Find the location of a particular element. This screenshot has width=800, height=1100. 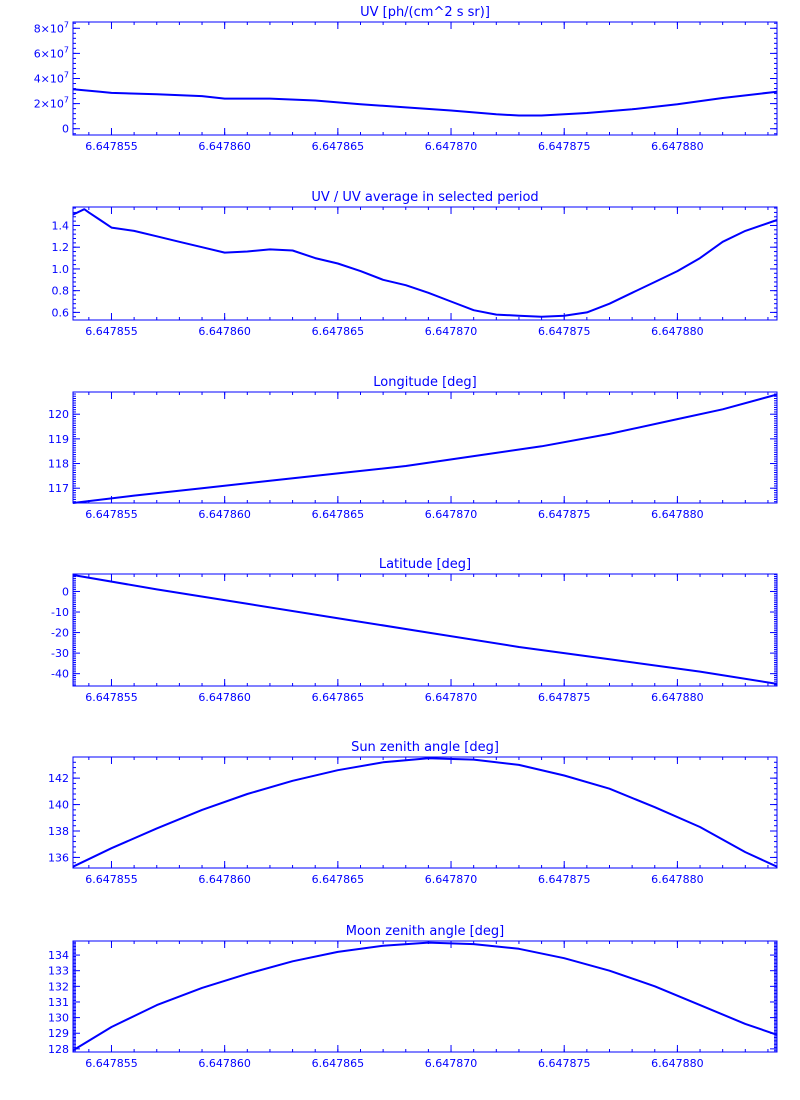

panel-title: Latitude [deg] is located at coordinates (425, 564).